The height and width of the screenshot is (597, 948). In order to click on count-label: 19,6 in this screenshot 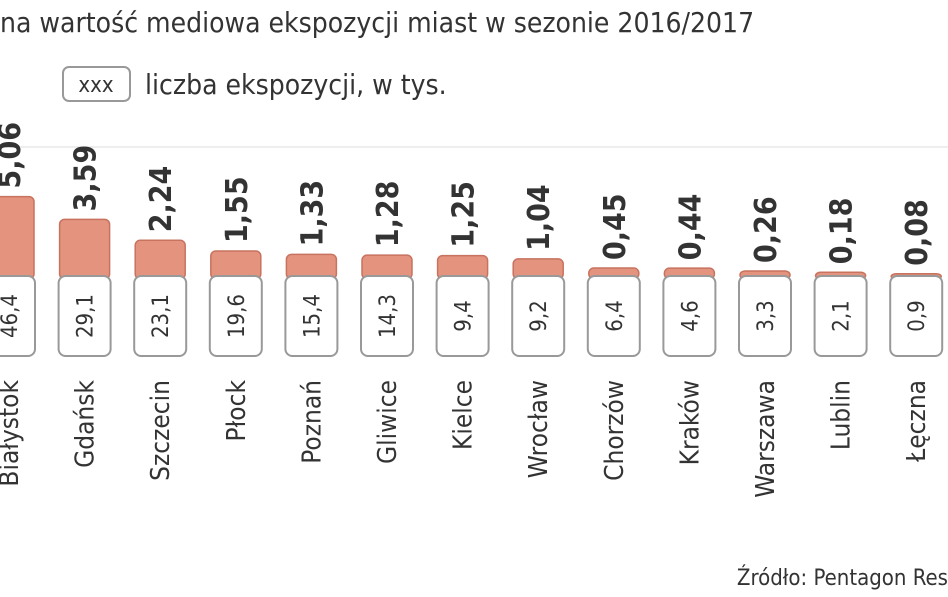, I will do `click(237, 316)`.